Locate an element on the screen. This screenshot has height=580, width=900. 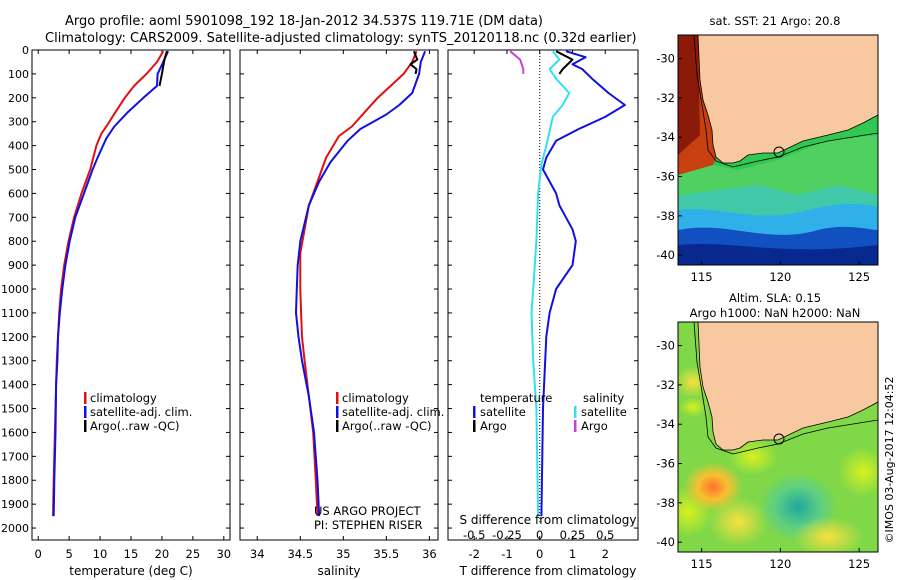
y-tick-label: 600 is located at coordinates (18, 193).